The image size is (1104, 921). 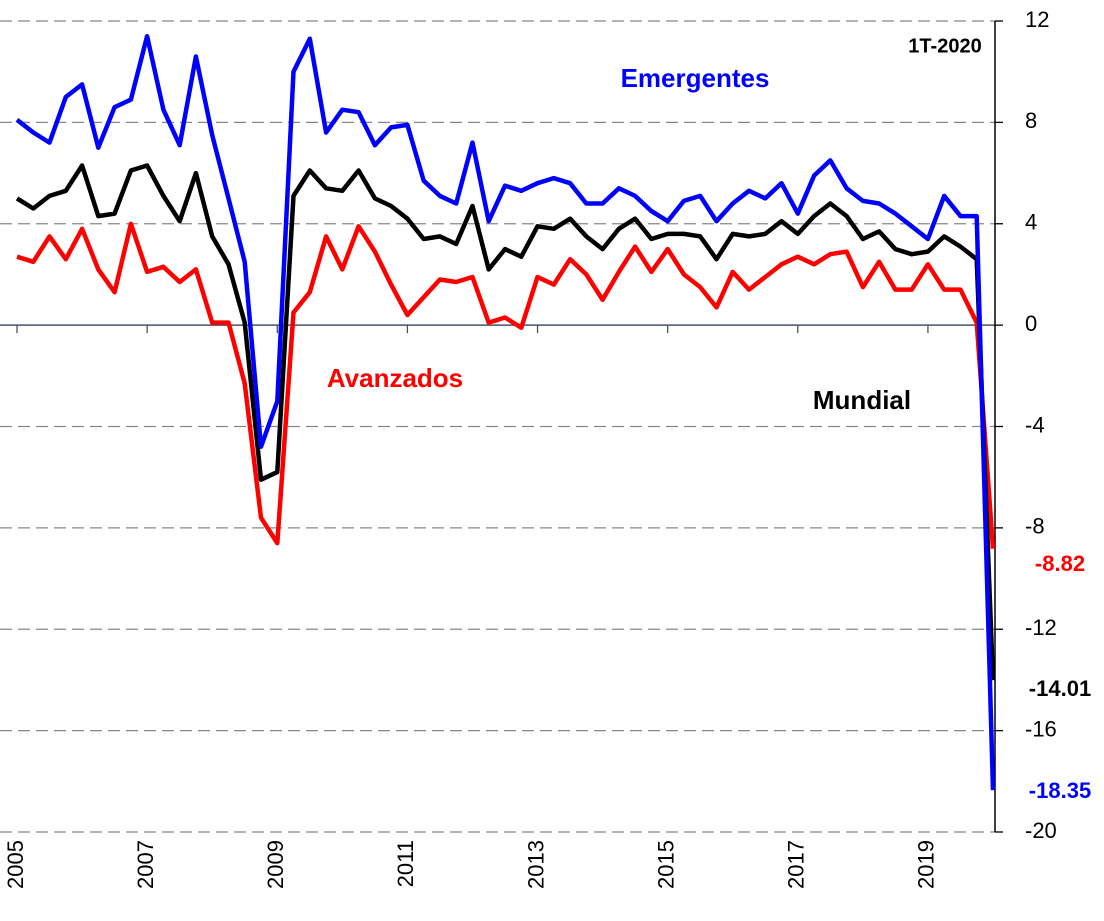 I want to click on x-tick-label: 2015, so click(x=665, y=864).